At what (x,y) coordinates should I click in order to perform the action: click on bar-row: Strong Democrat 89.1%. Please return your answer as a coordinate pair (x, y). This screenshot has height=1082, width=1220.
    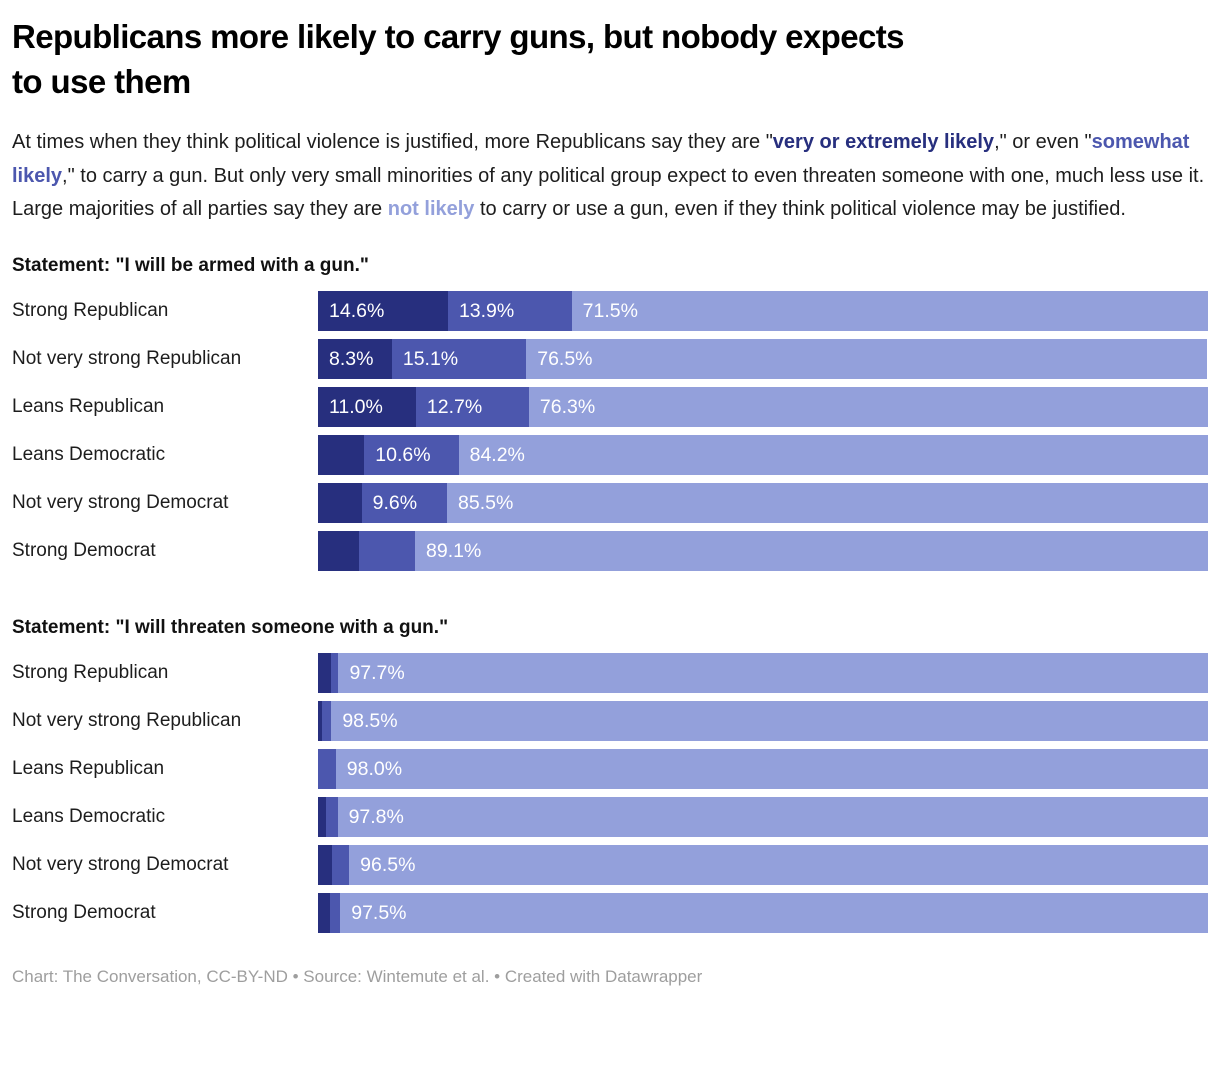
    Looking at the image, I should click on (610, 550).